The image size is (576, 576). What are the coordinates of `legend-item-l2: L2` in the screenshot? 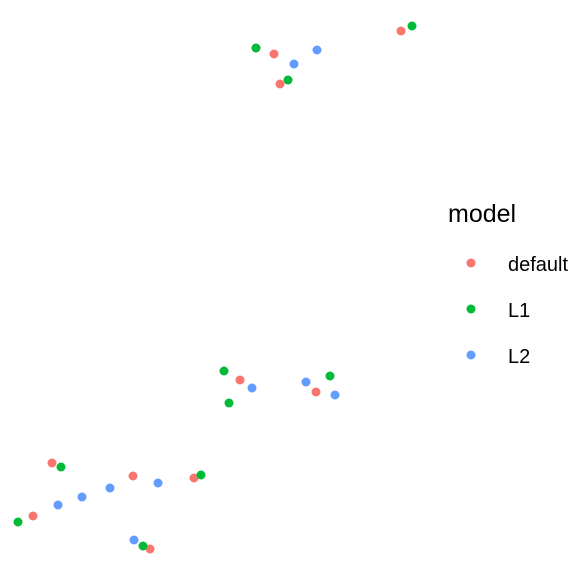 It's located at (498, 357).